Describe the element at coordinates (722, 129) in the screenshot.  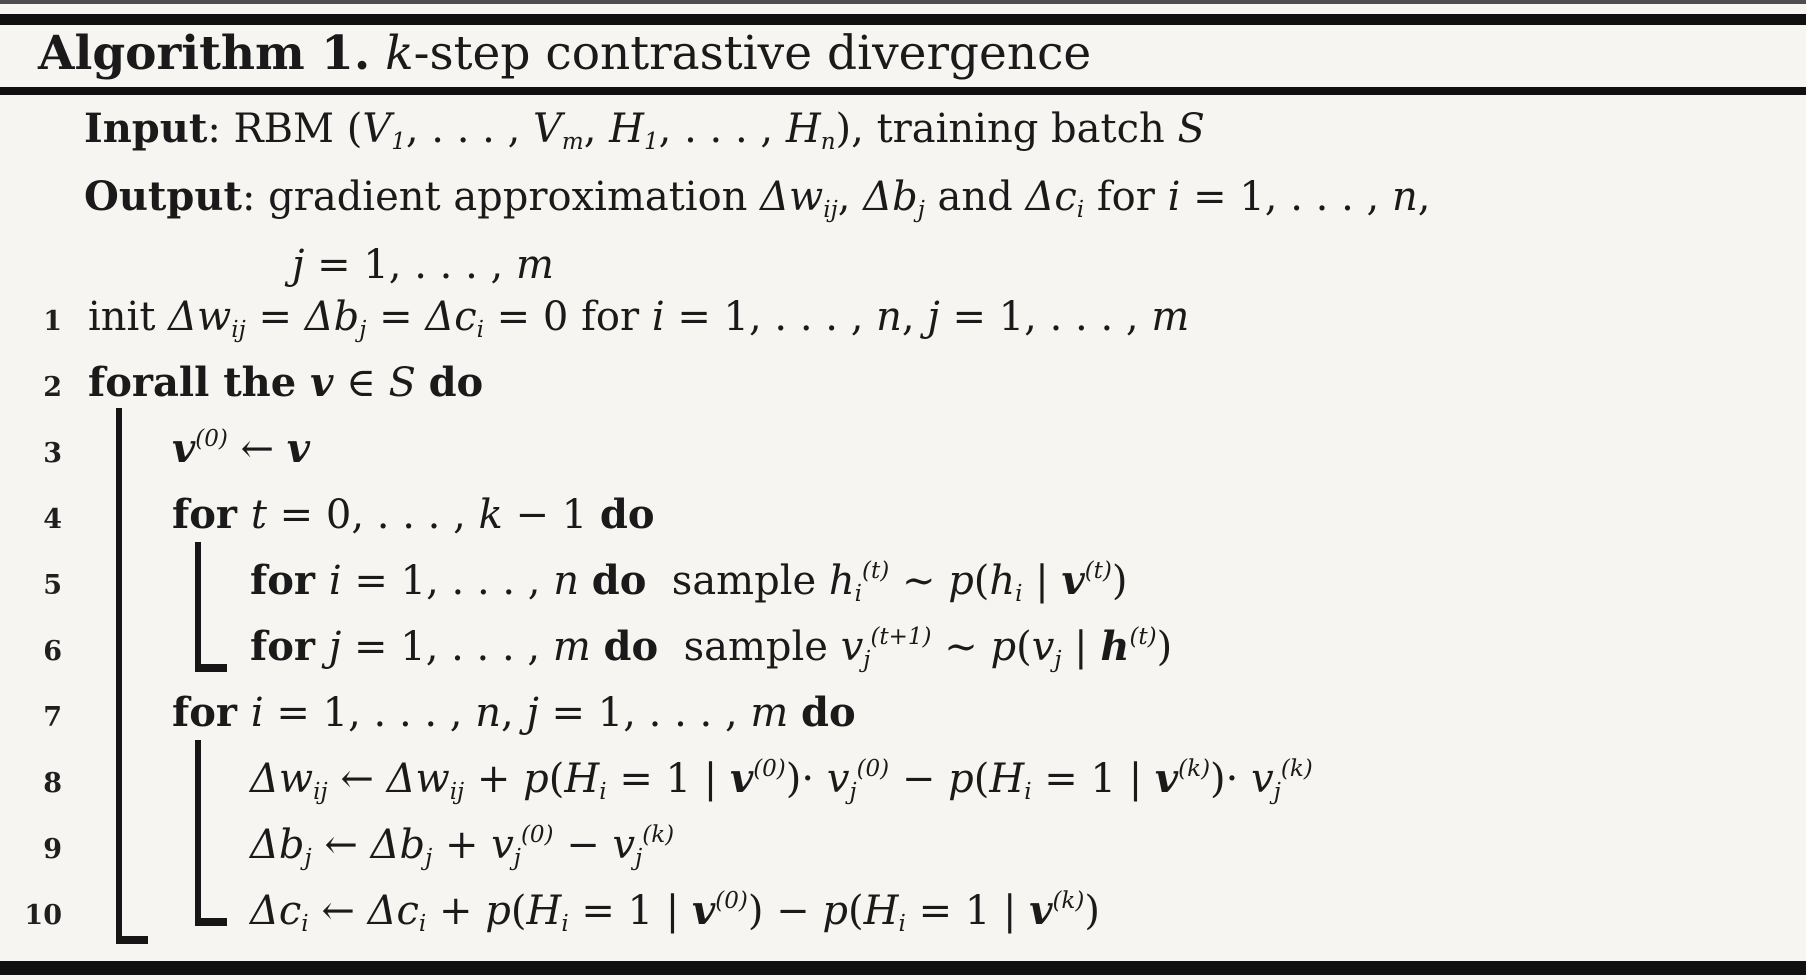
I see `text-segment: , . . . ,` at that location.